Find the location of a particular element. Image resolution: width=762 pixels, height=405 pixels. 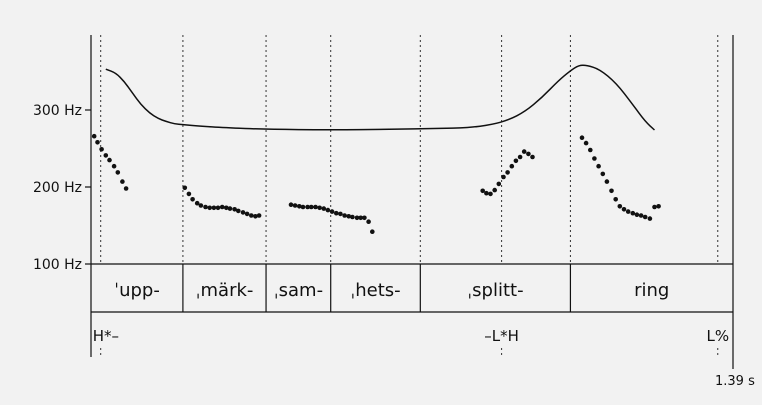

syllable-label: ˌhets- is located at coordinates (375, 290).